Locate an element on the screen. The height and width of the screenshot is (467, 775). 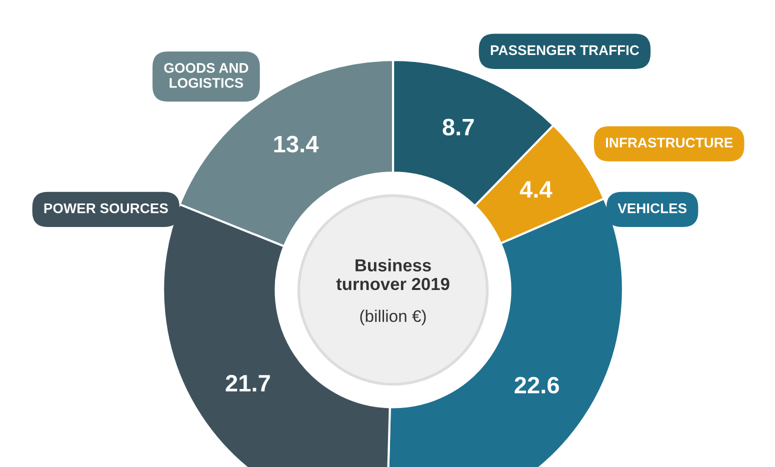
data-label: 13.4 is located at coordinates (296, 144).